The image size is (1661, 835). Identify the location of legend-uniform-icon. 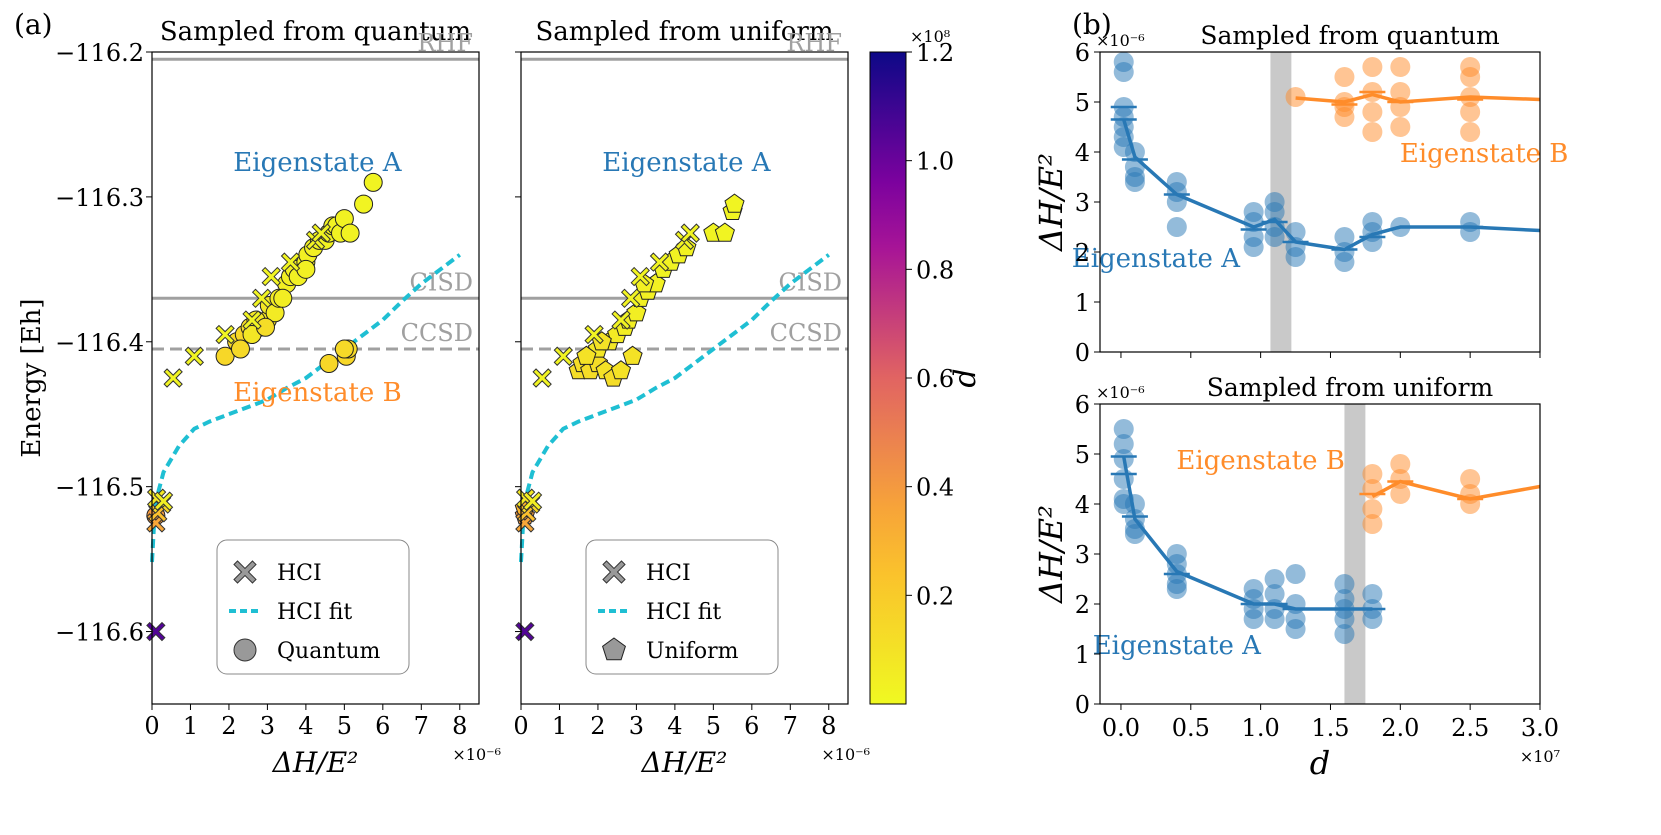
(614, 649).